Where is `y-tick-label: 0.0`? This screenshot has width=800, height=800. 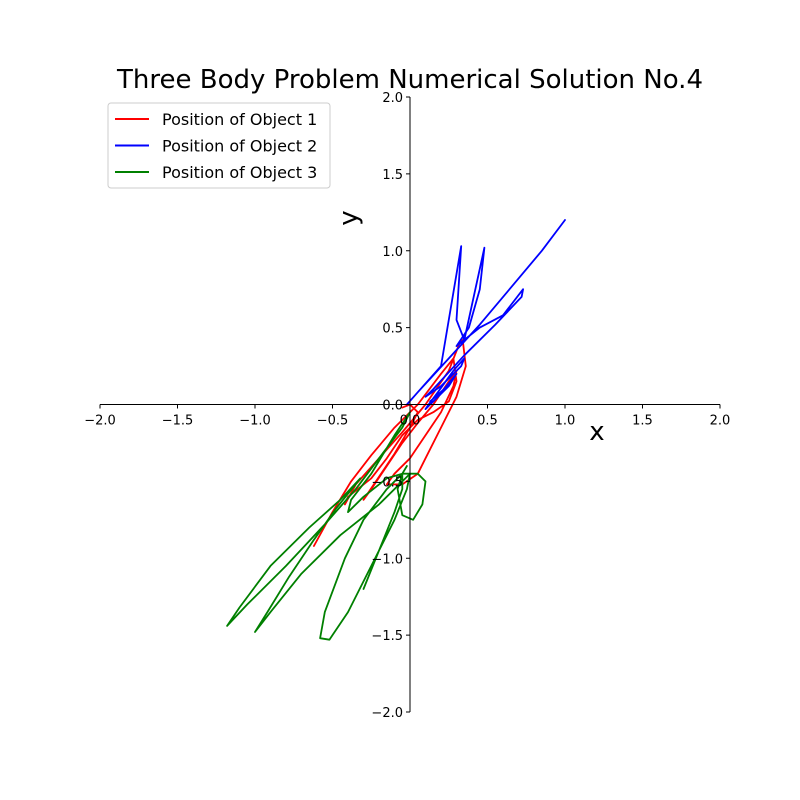
y-tick-label: 0.0 is located at coordinates (392, 406).